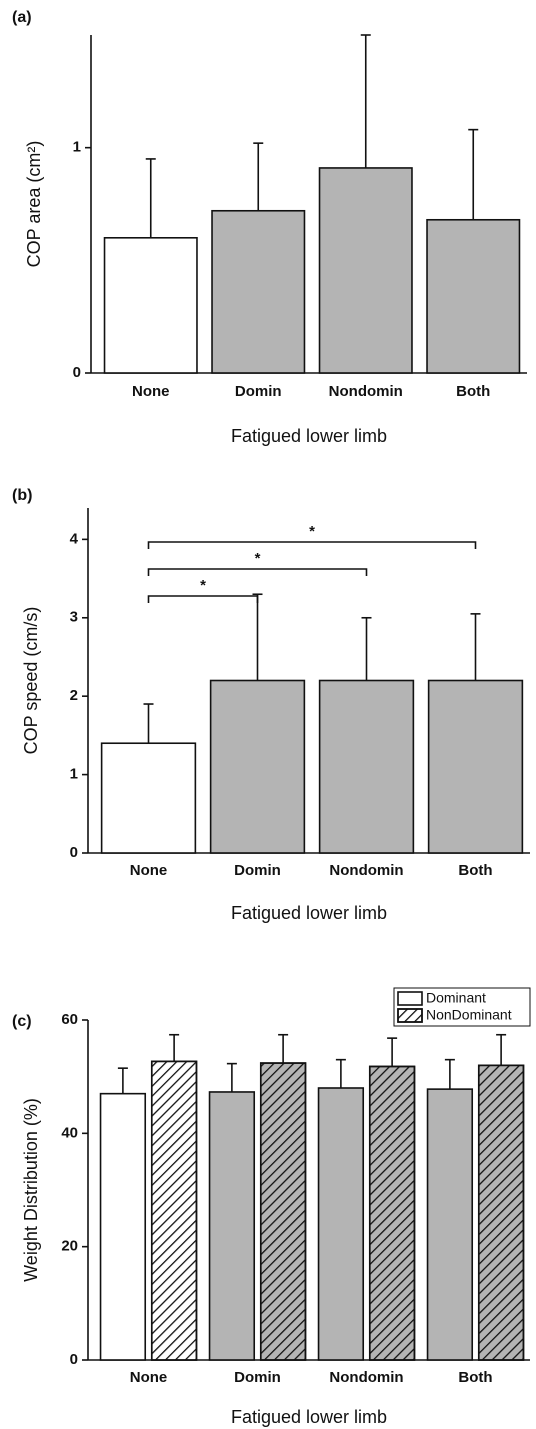 The image size is (536, 1429). What do you see at coordinates (22, 17) in the screenshot?
I see `panel-label: (a)` at bounding box center [22, 17].